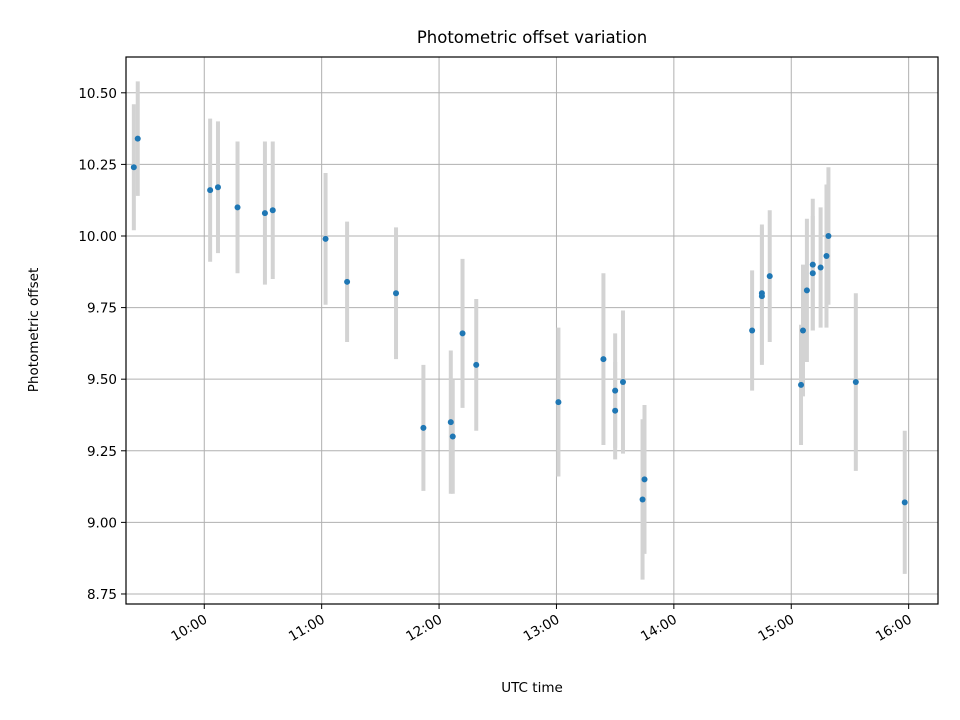 This screenshot has height=720, width=960. Describe the element at coordinates (307, 628) in the screenshot. I see `x-tick-label: 11:00` at that location.